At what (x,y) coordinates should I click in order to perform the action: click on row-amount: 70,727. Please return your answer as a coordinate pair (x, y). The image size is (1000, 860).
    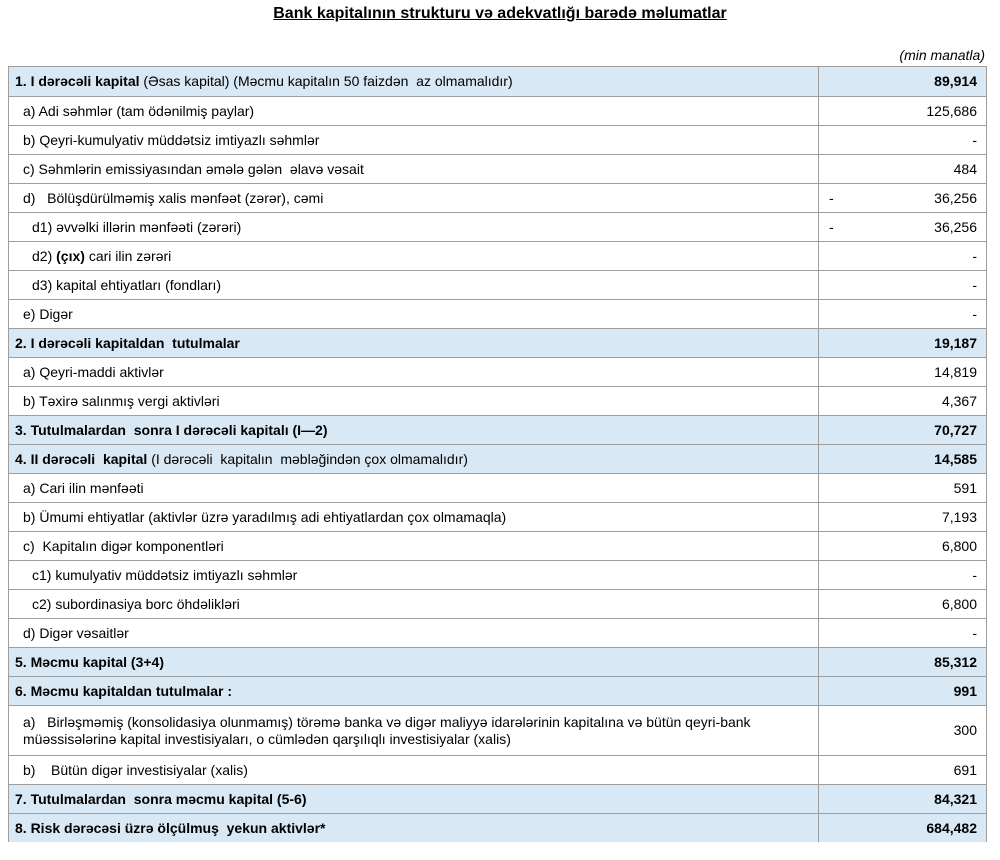
    Looking at the image, I should click on (955, 429).